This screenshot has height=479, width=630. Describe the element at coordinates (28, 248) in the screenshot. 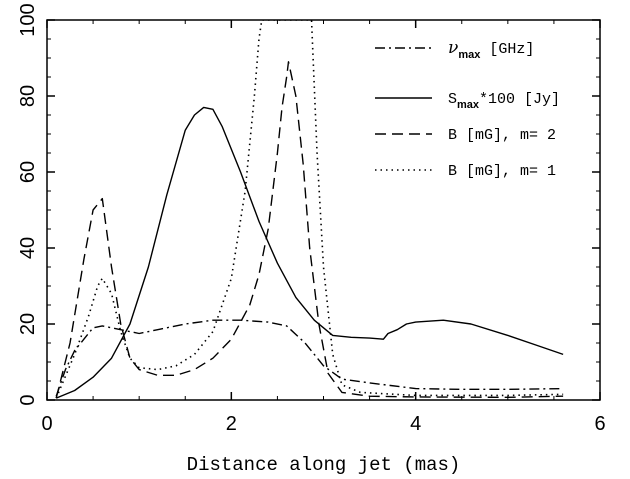

I see `y-tick-label: 40` at that location.